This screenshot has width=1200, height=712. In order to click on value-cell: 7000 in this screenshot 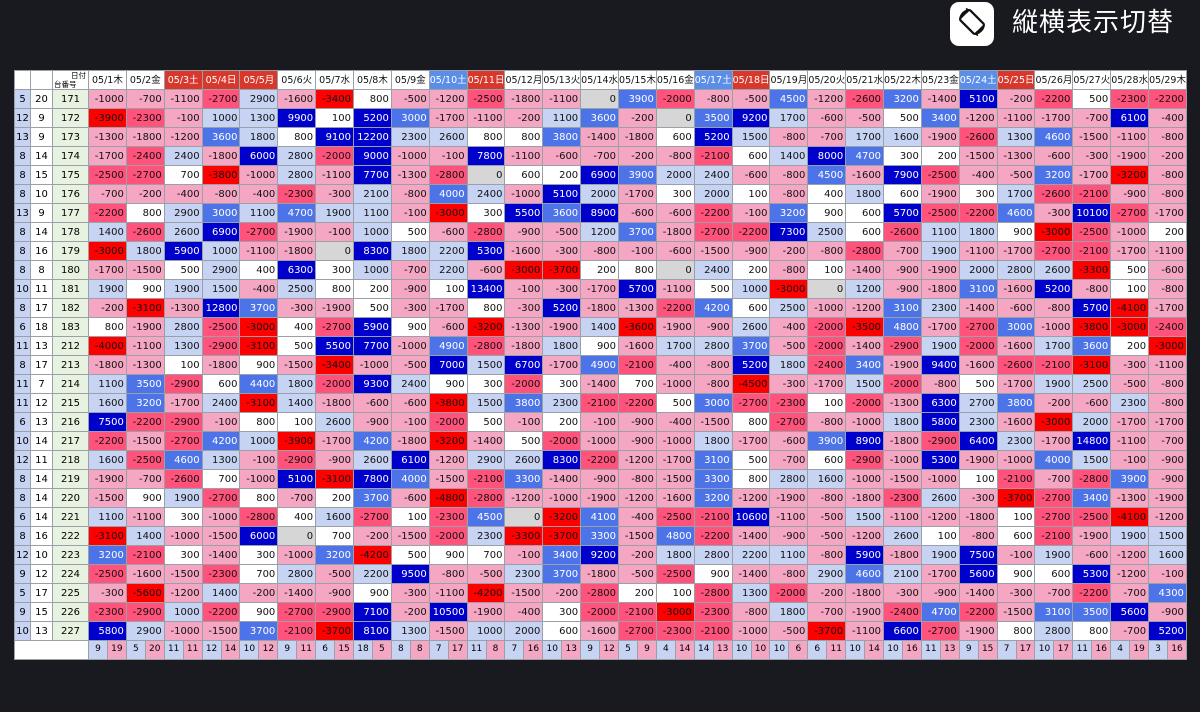, I will do `click(448, 365)`.